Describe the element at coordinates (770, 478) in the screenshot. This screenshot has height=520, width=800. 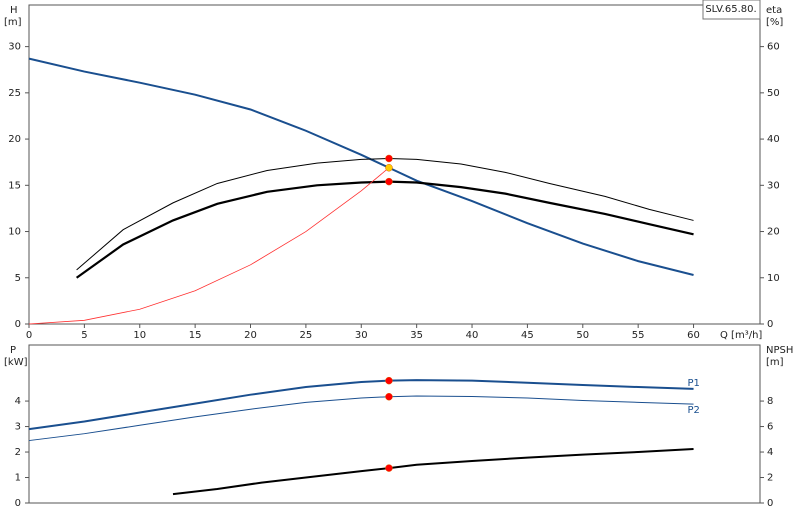
I see `y2-tick-label: 2` at that location.